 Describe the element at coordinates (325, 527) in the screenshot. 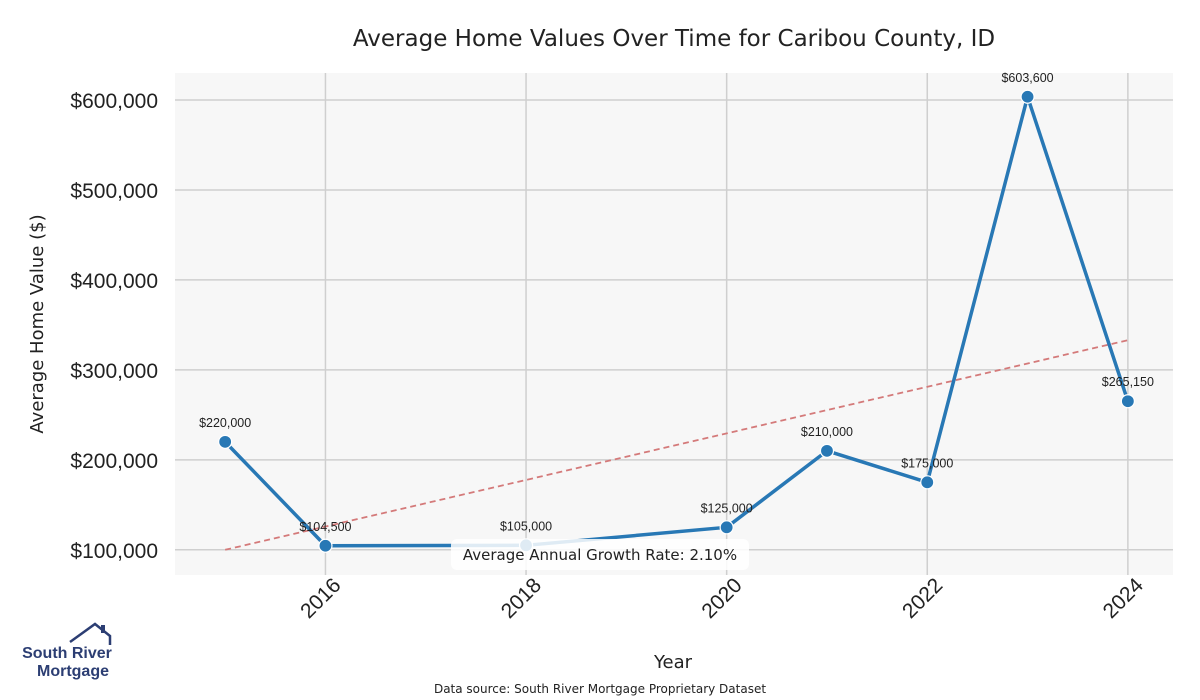

I see `data-label: $104,500` at that location.